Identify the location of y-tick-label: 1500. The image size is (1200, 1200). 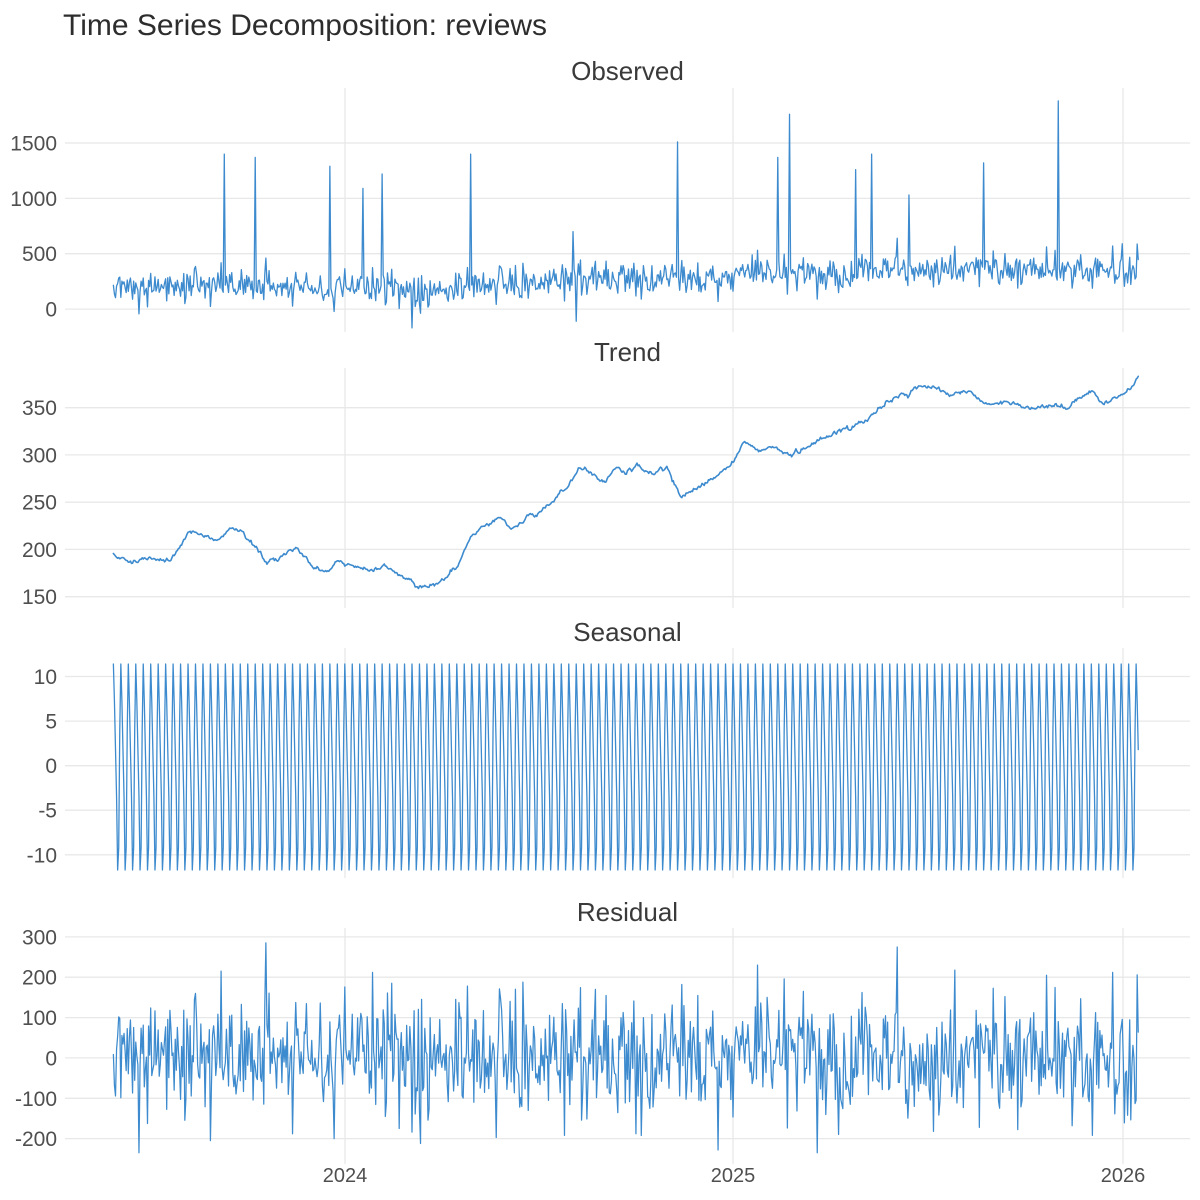
(33, 144).